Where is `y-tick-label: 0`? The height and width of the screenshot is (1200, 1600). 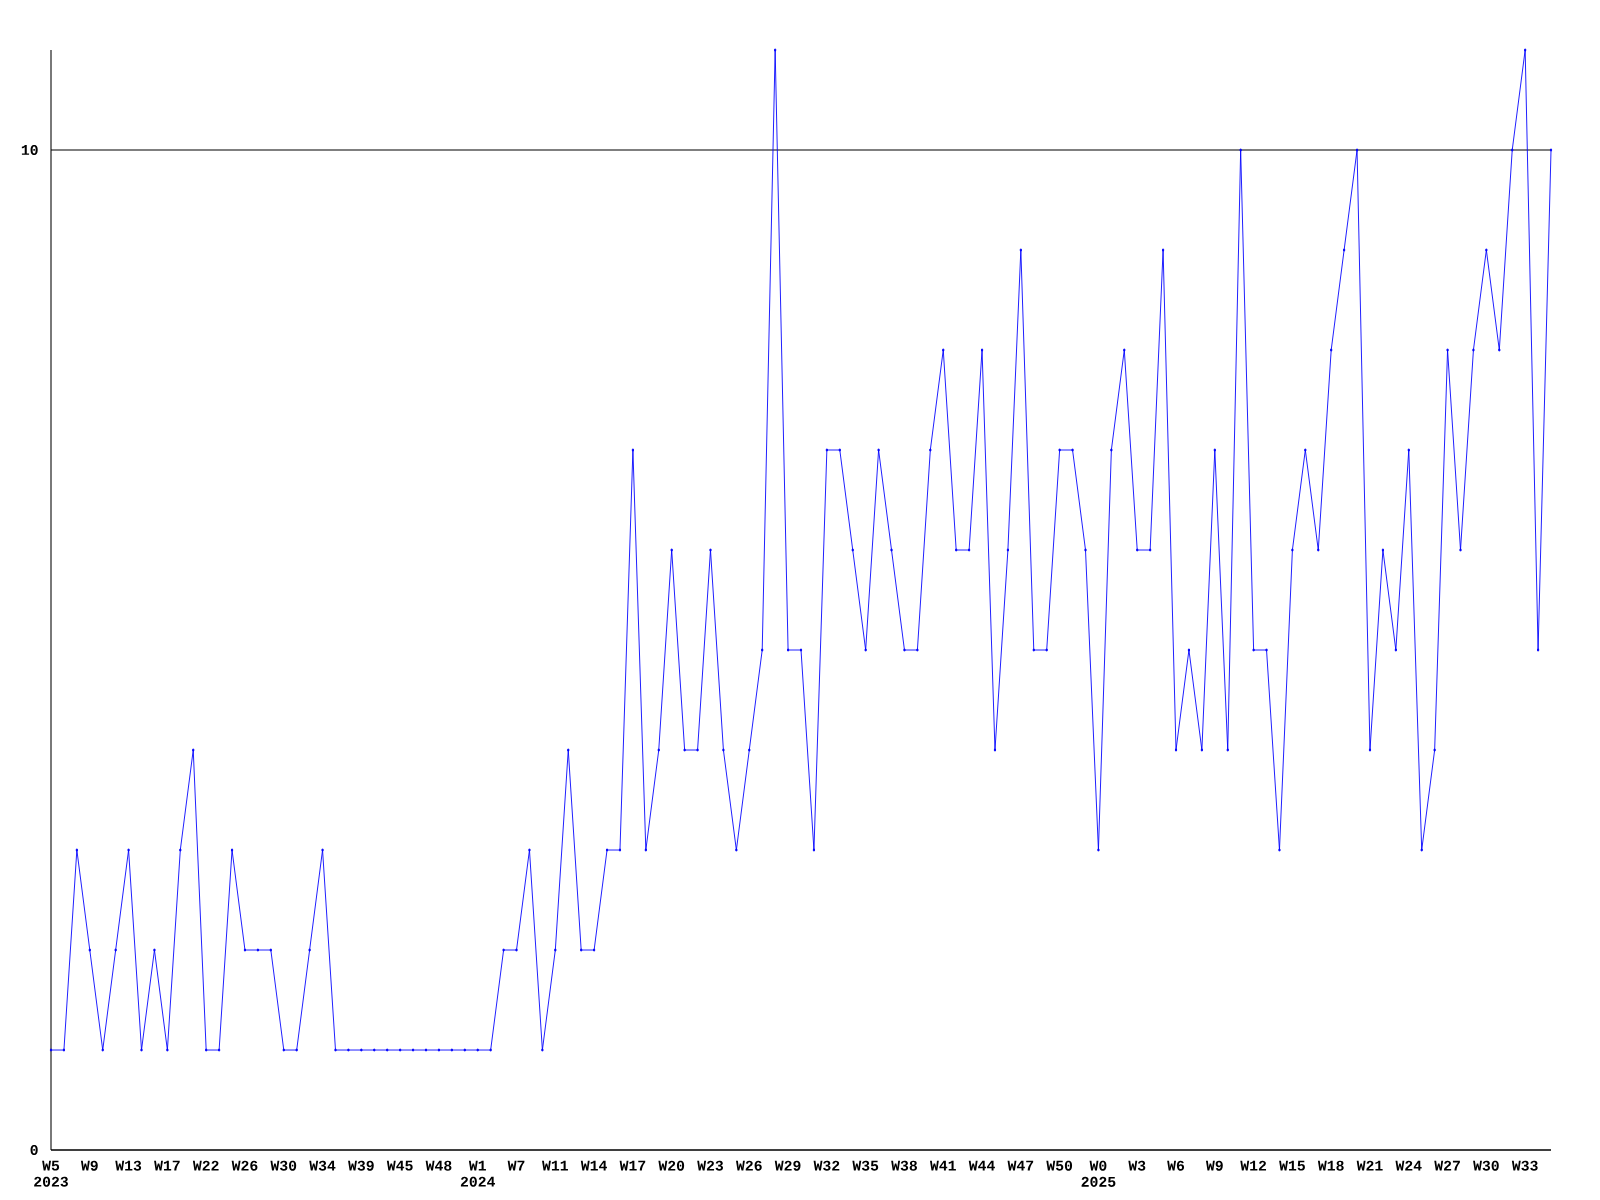 y-tick-label: 0 is located at coordinates (34, 1150).